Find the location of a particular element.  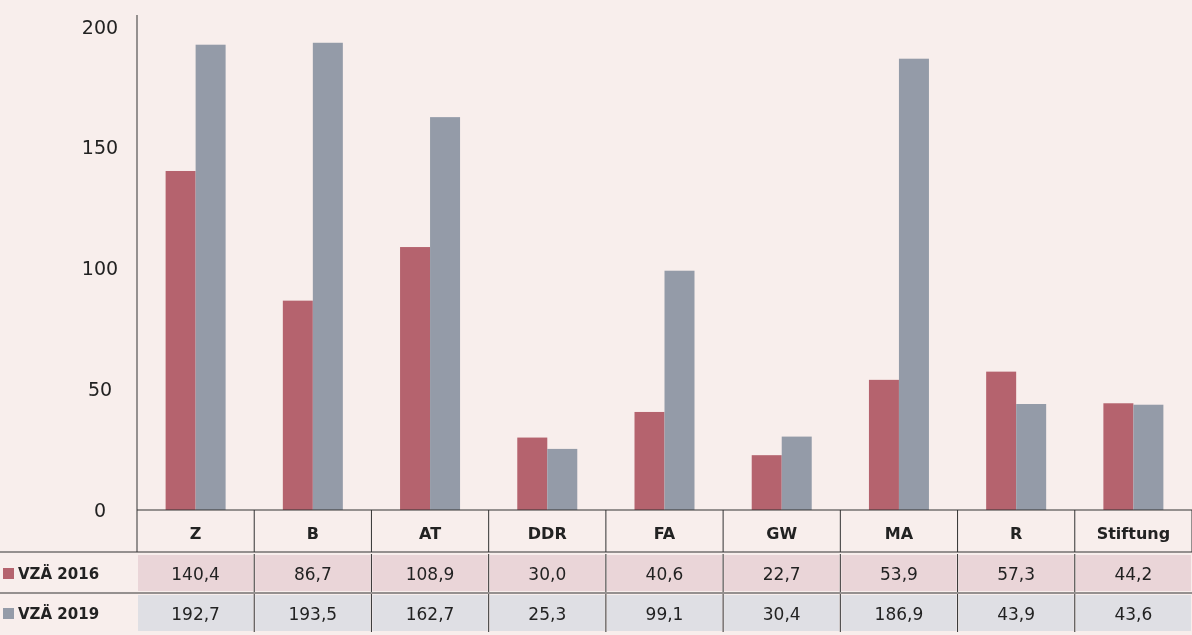

data-label: 86,7 is located at coordinates (312, 573).